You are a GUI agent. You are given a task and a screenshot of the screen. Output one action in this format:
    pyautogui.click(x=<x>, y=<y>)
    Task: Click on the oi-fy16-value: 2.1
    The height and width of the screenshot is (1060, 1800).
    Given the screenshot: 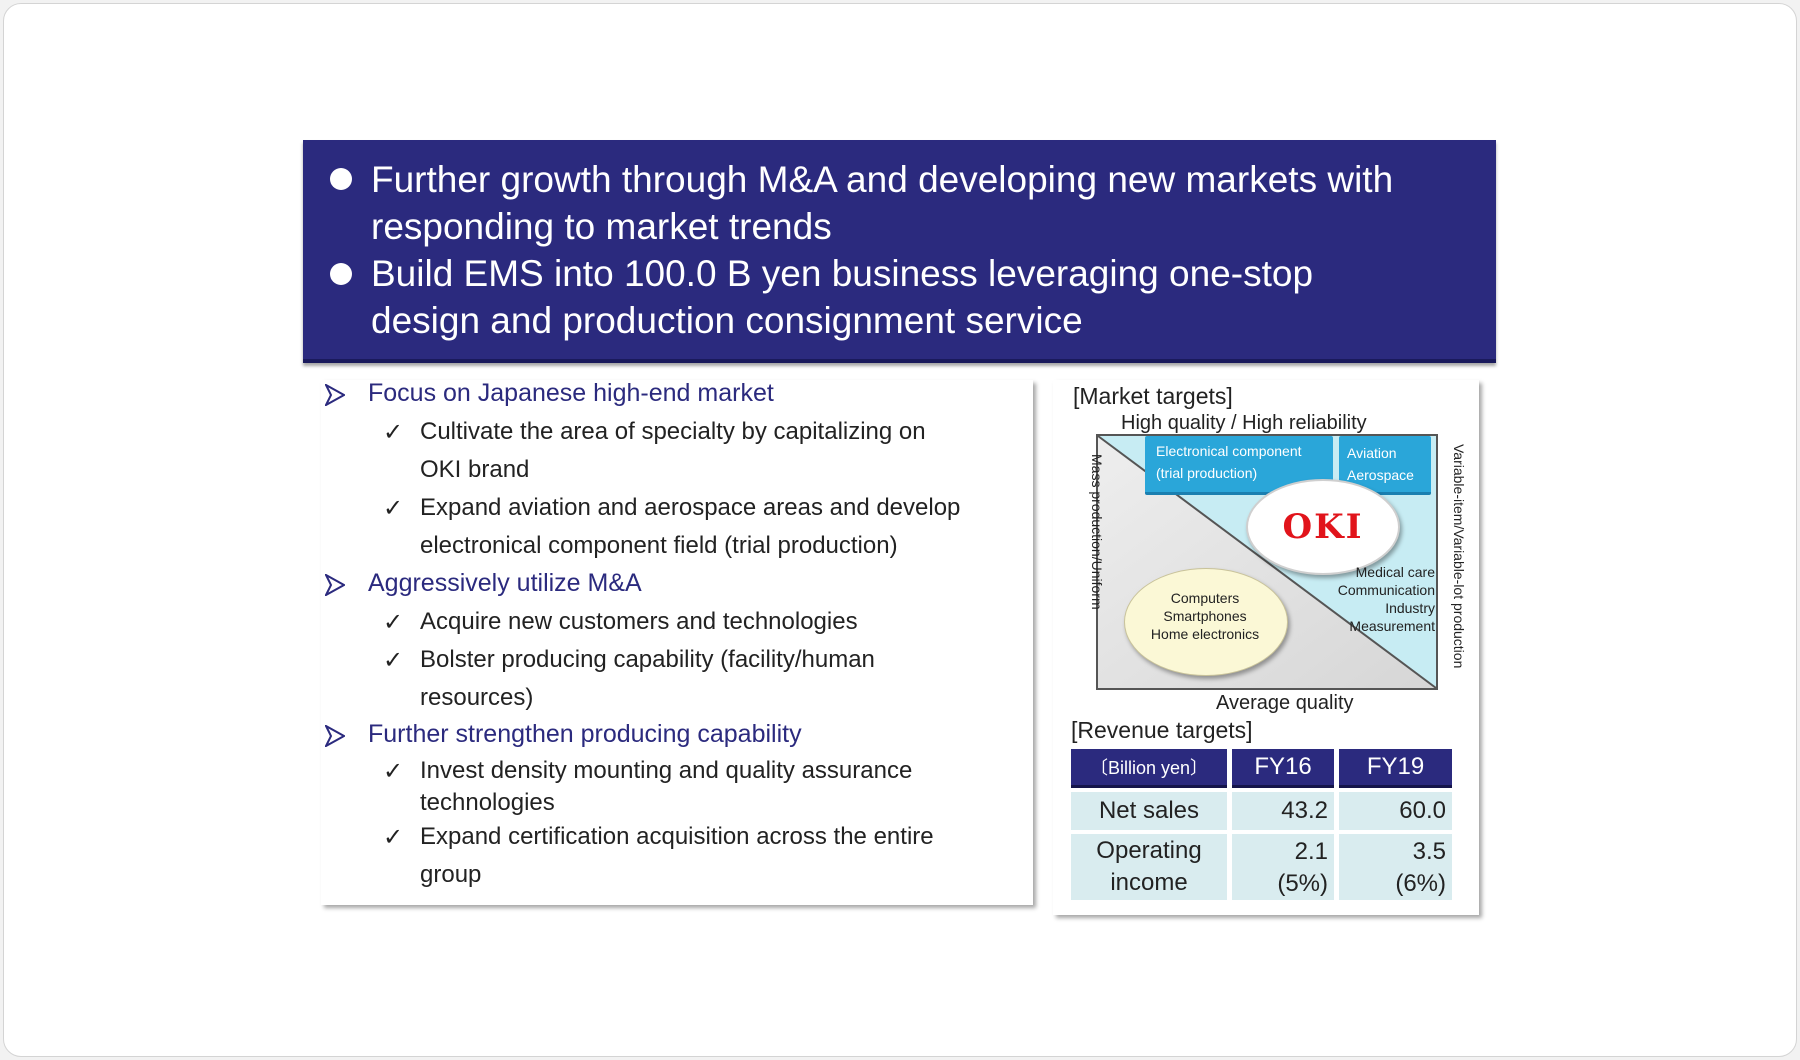 What is the action you would take?
    pyautogui.click(x=1311, y=851)
    